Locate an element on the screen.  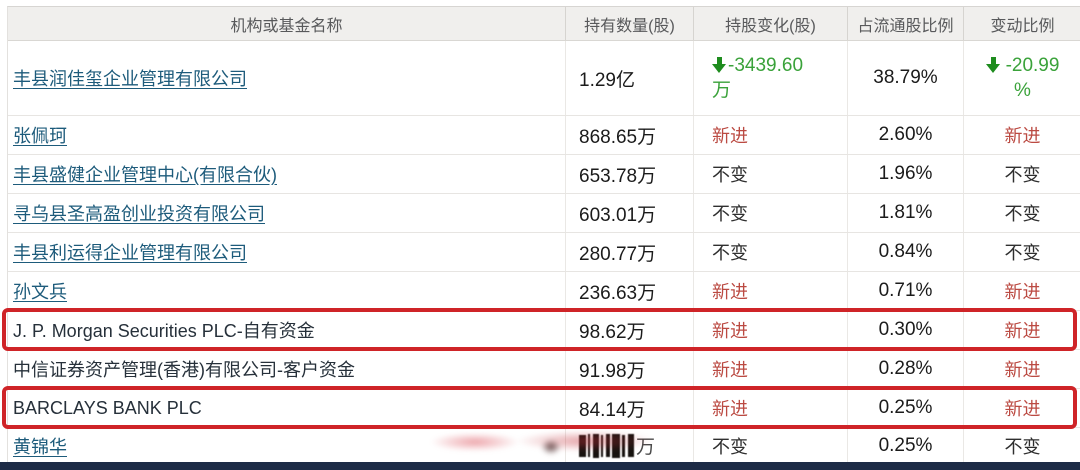
holding-quantity-cell: 236.63万 is located at coordinates (630, 291).